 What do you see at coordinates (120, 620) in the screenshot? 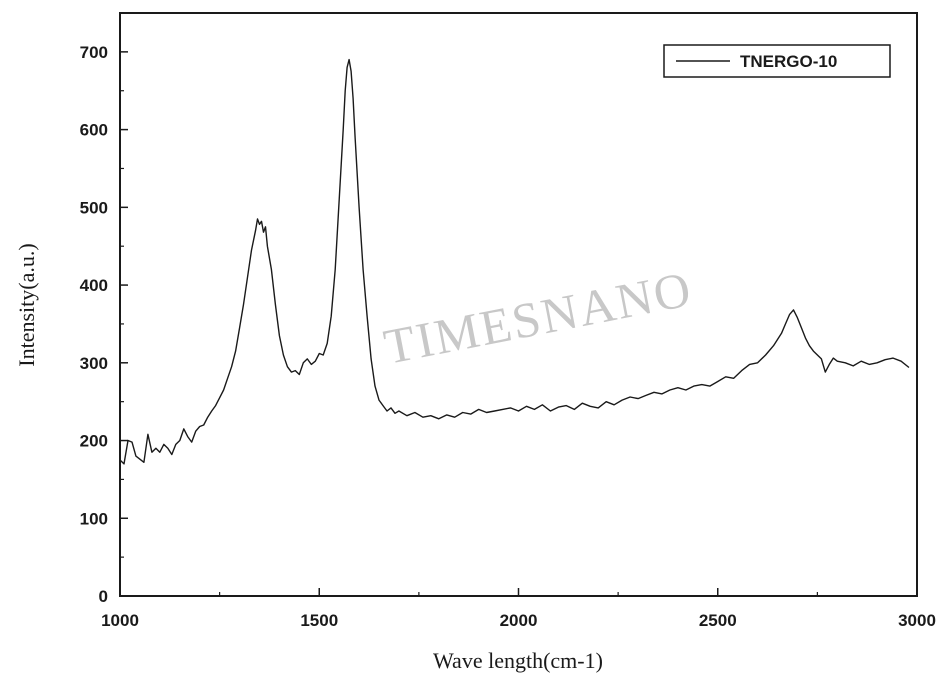
I see `x-tick-label: 1000` at bounding box center [120, 620].